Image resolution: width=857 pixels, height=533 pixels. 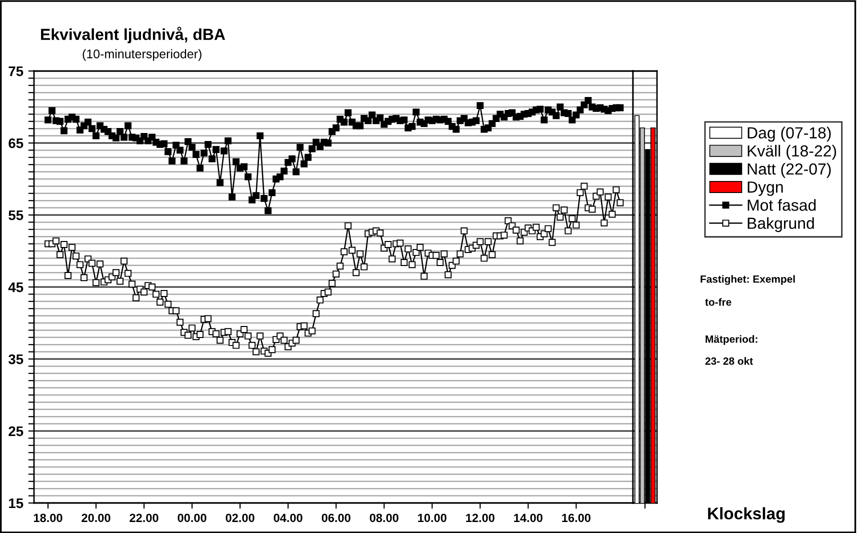 I want to click on text: 23- 28 okt, so click(x=729, y=361).